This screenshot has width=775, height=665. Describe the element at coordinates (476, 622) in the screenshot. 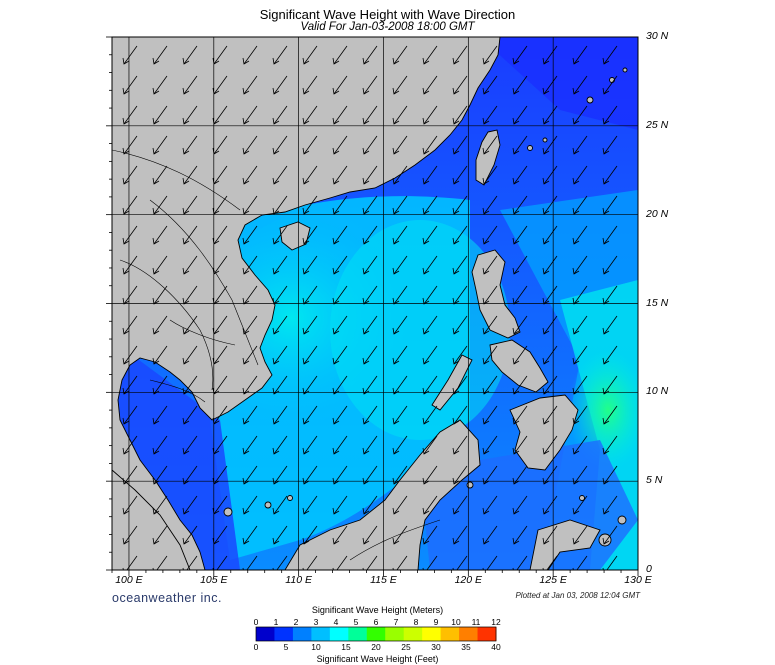

I see `colorbar-meter-tick: 11` at that location.